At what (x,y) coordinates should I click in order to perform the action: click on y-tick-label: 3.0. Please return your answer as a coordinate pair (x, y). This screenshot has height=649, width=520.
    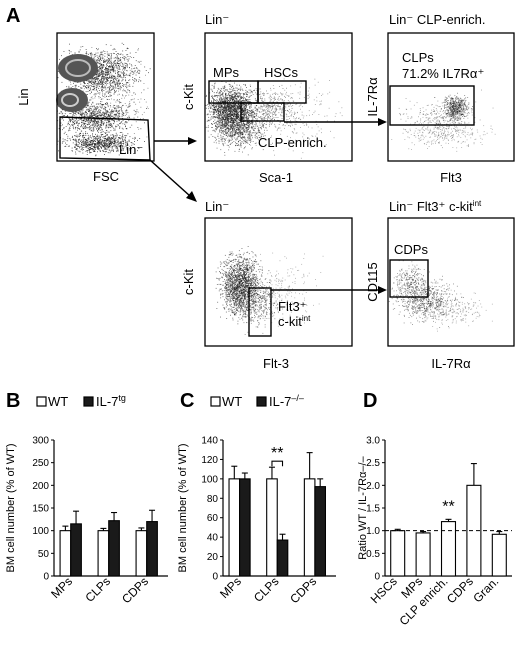
    Looking at the image, I should click on (373, 441).